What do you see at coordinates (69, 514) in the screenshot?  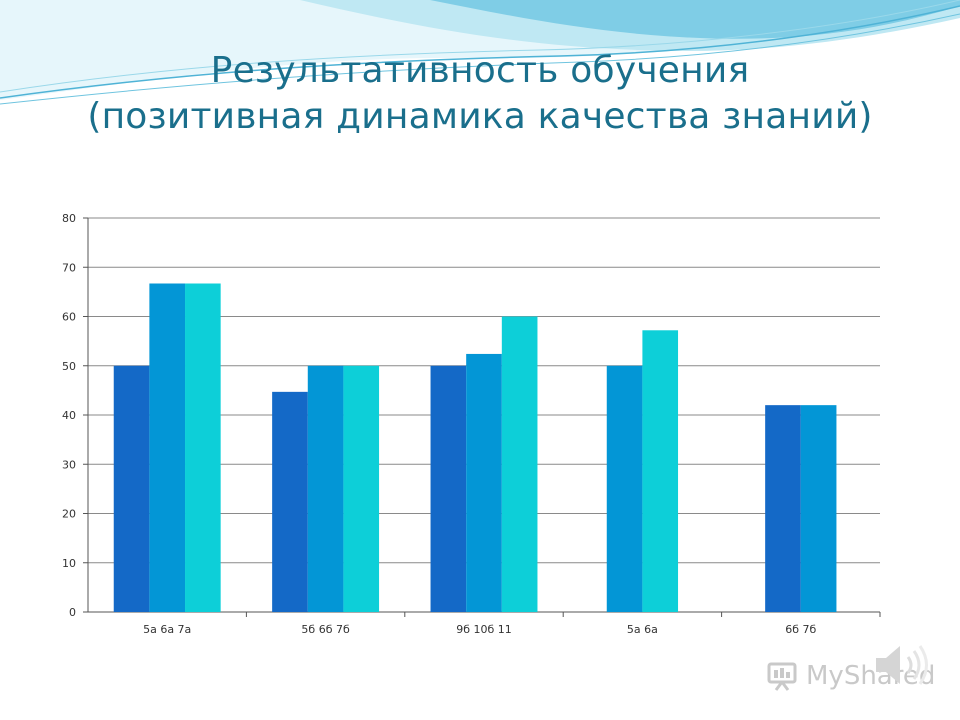 I see `y-tick-label: 20` at bounding box center [69, 514].